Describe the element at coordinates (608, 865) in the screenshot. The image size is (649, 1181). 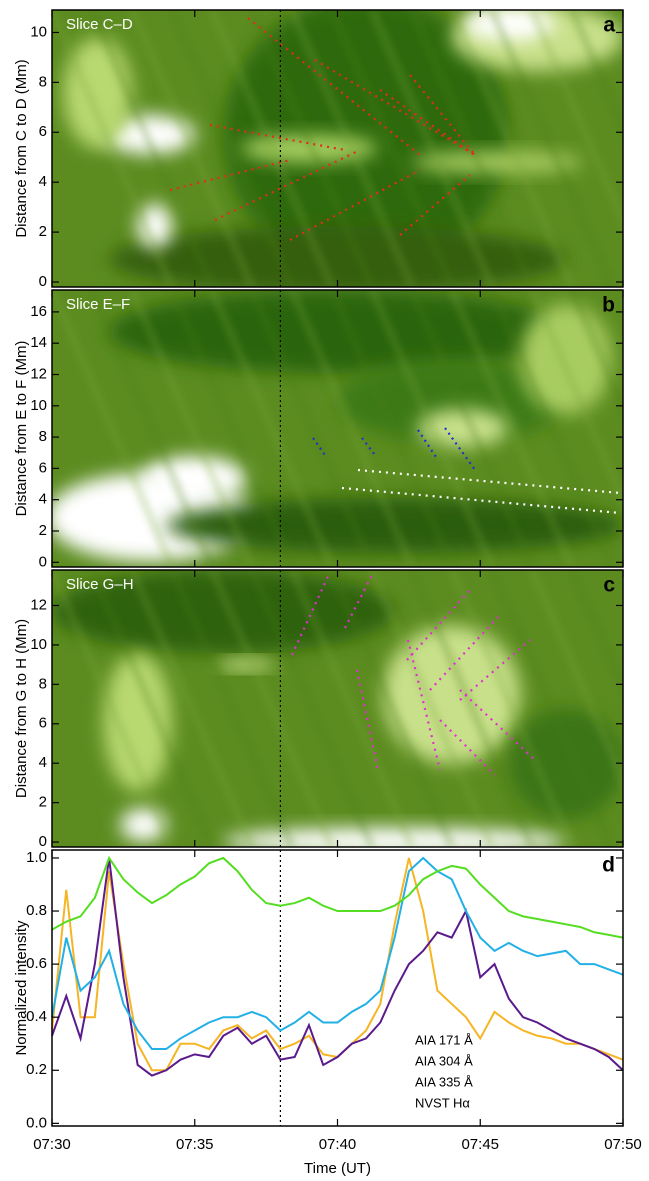
I see `panel-label: d` at that location.